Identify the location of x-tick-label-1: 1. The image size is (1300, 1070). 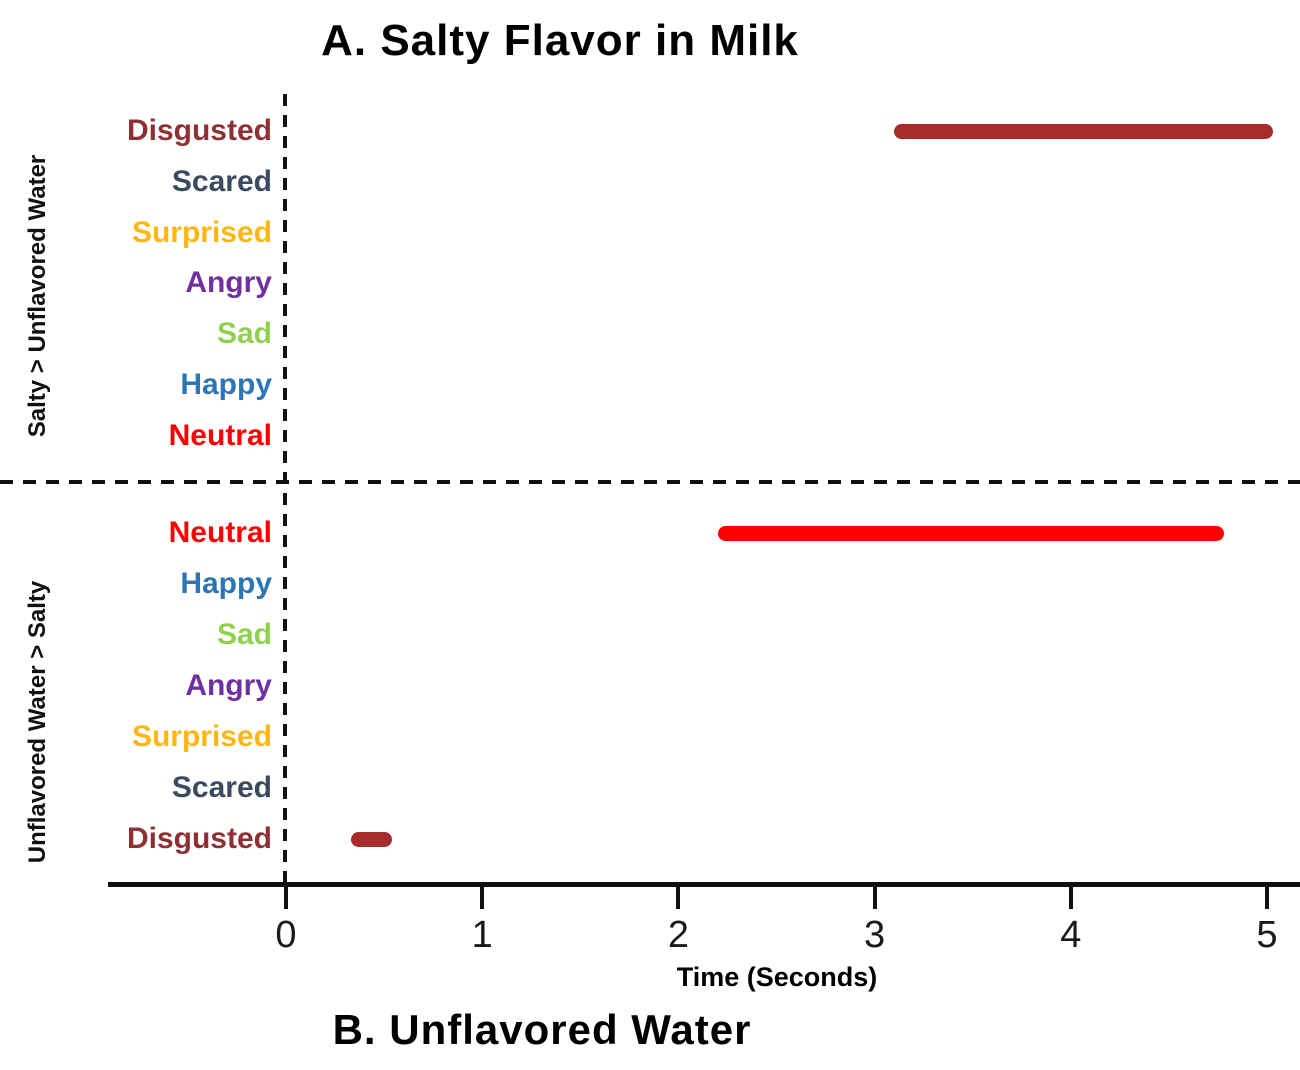
(482, 935).